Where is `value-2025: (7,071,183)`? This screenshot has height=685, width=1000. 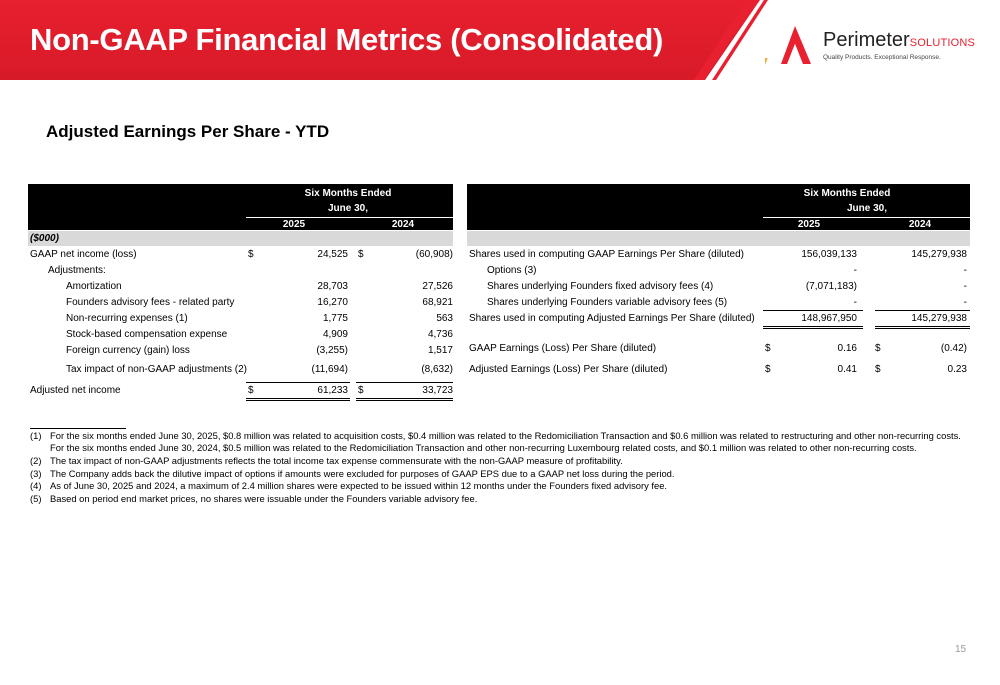 value-2025: (7,071,183) is located at coordinates (831, 286).